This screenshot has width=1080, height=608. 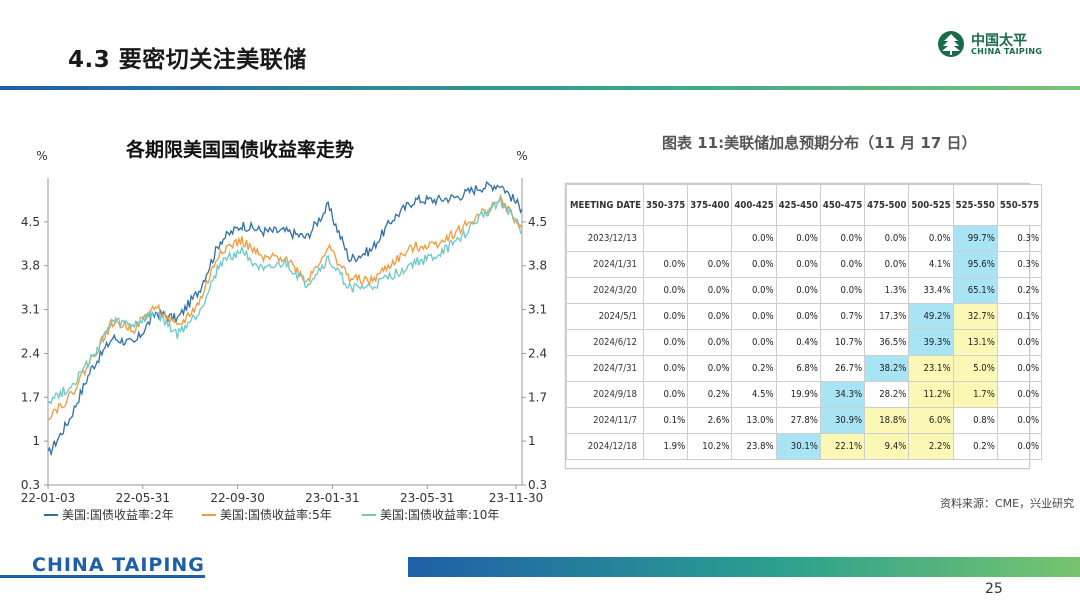 I want to click on probability-cell: 6.8%, so click(x=798, y=368).